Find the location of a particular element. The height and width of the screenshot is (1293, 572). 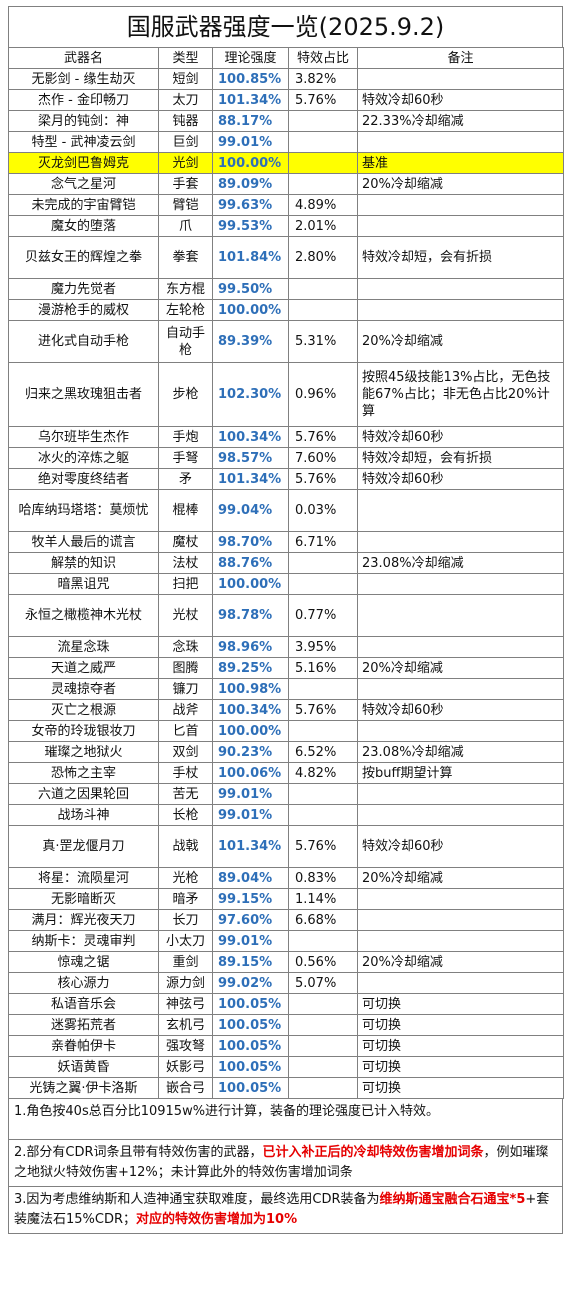

effect-ratio-cell: 0.83% is located at coordinates (323, 878).